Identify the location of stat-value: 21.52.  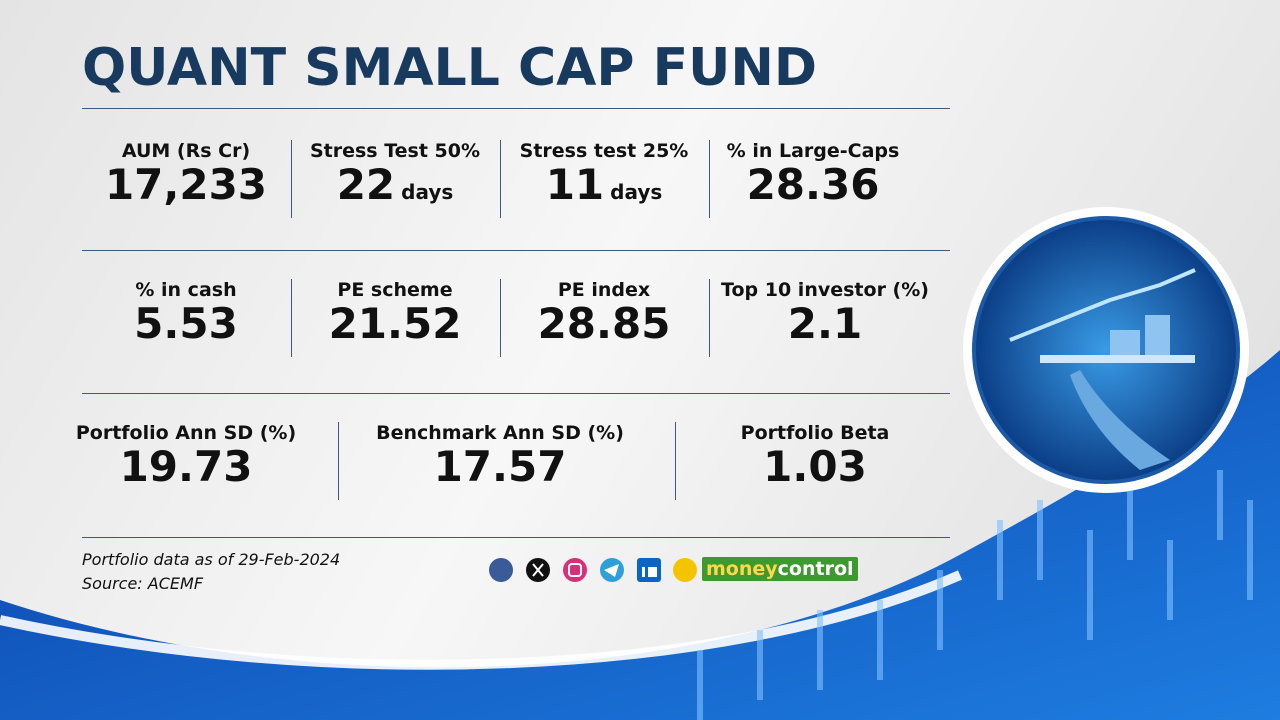
(395, 323).